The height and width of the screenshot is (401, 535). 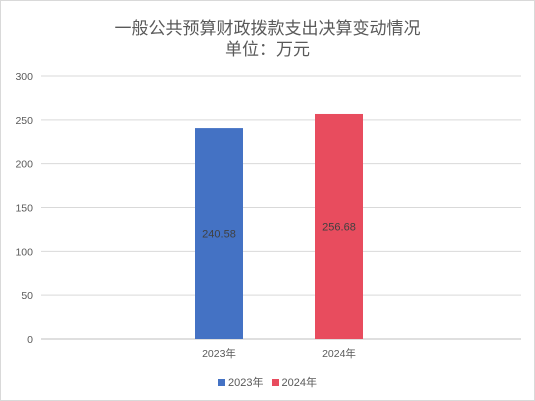 I want to click on data-label: 240.58, so click(x=219, y=235).